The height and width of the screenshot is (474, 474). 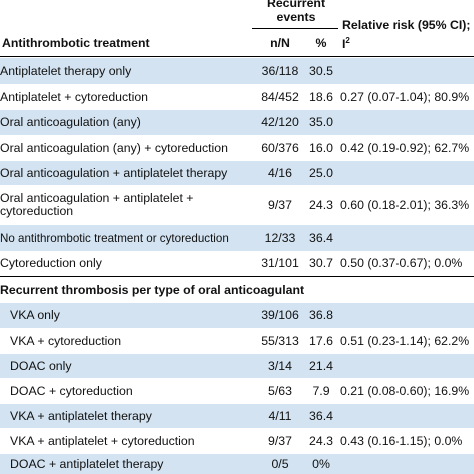 What do you see at coordinates (280, 96) in the screenshot?
I see `row-nn: 84/452` at bounding box center [280, 96].